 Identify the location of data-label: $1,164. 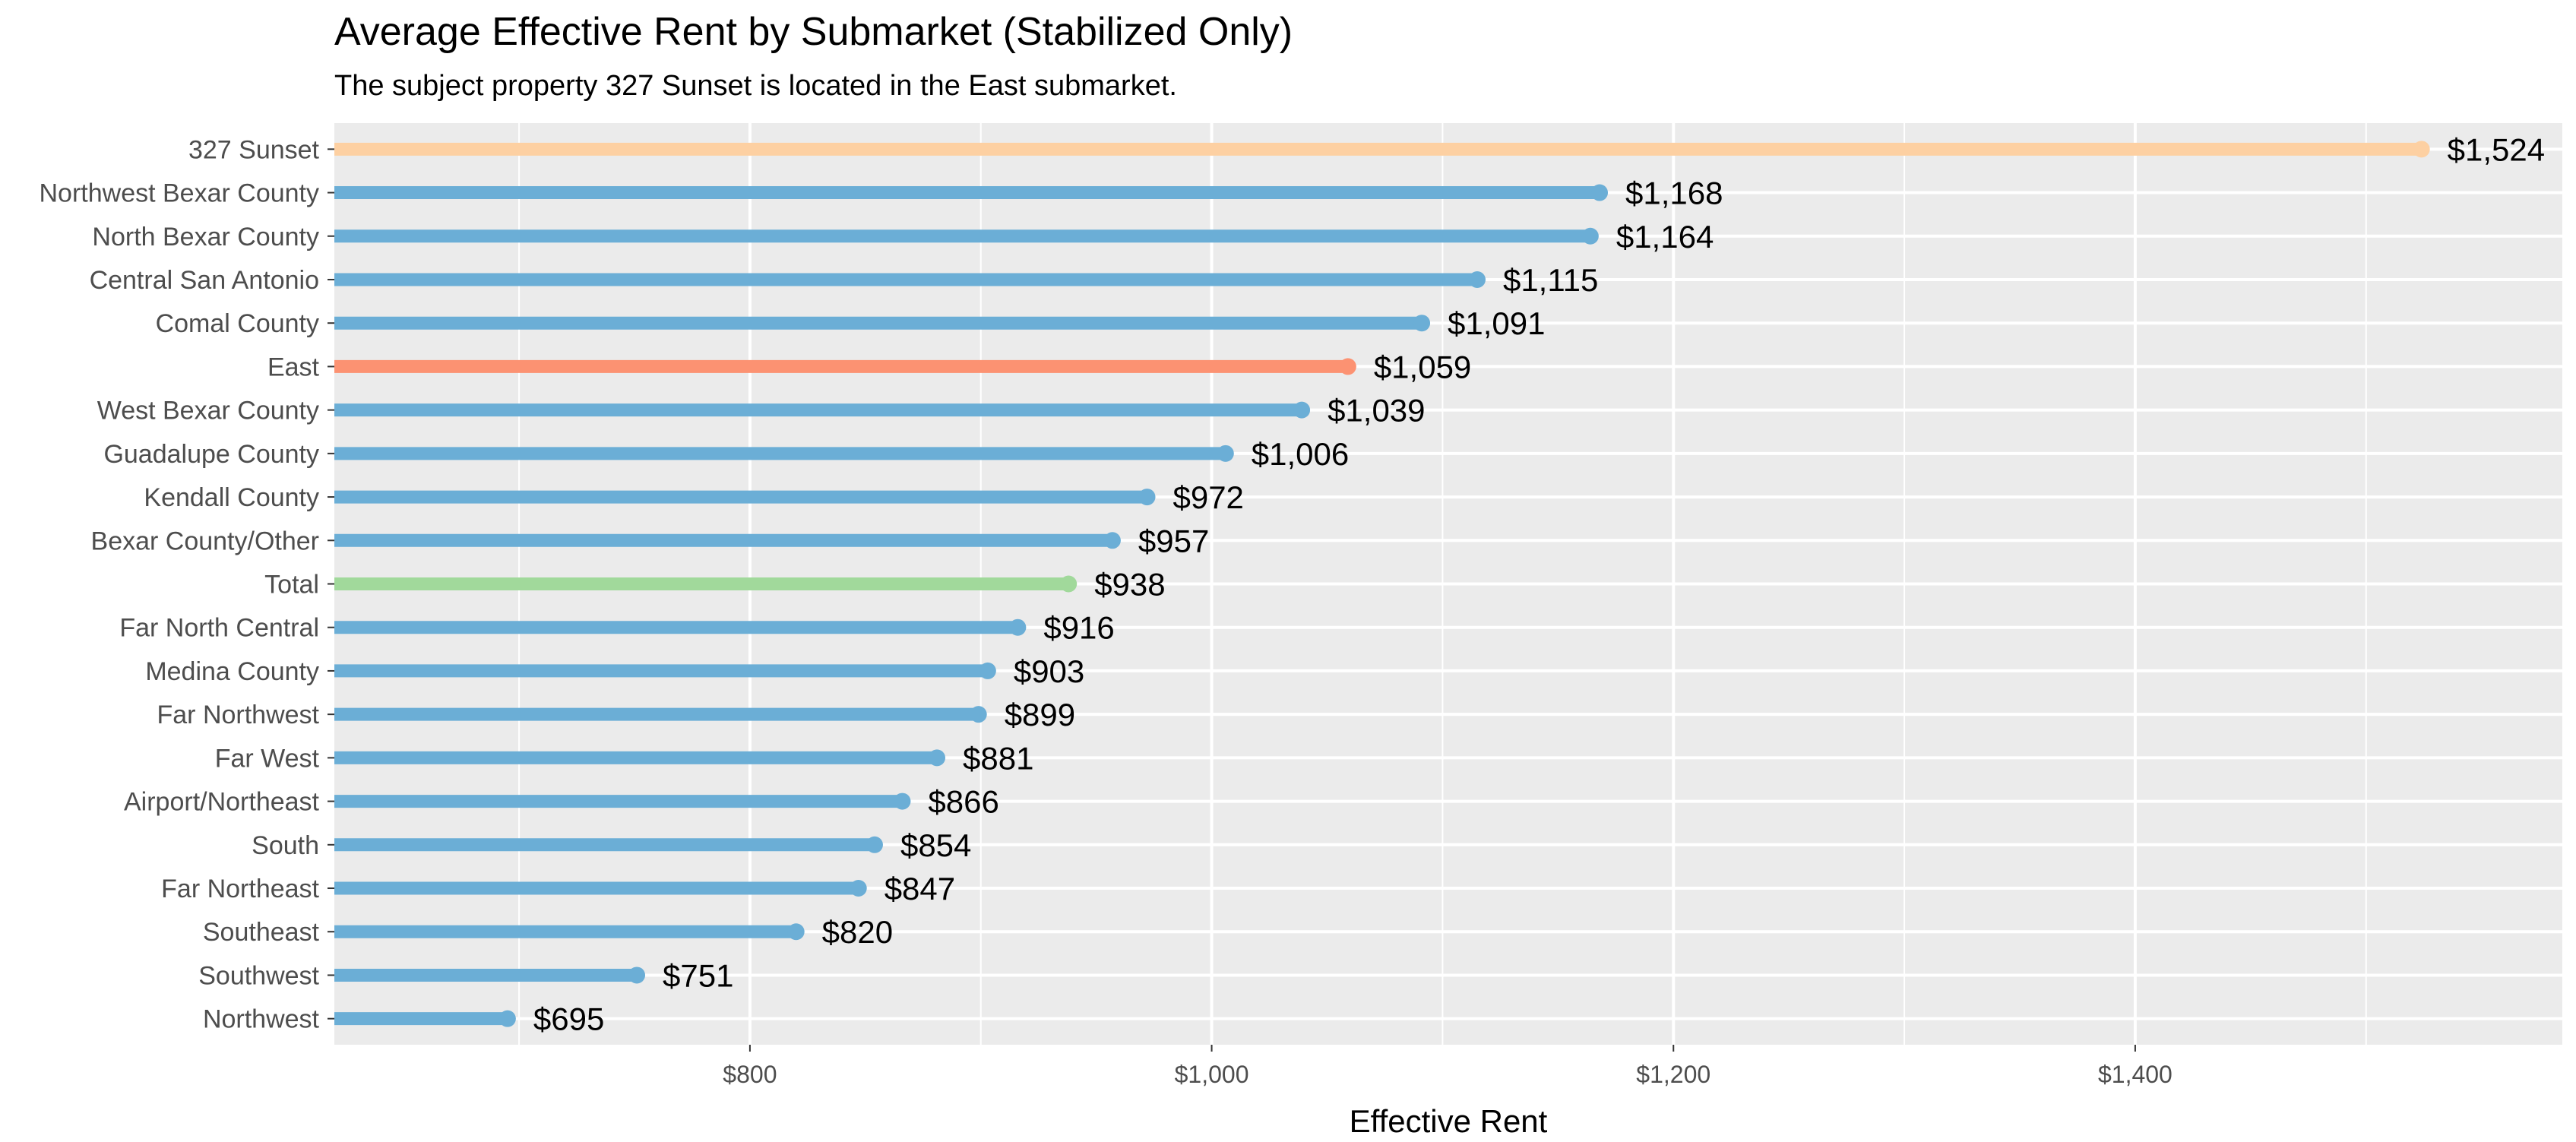
(1665, 237).